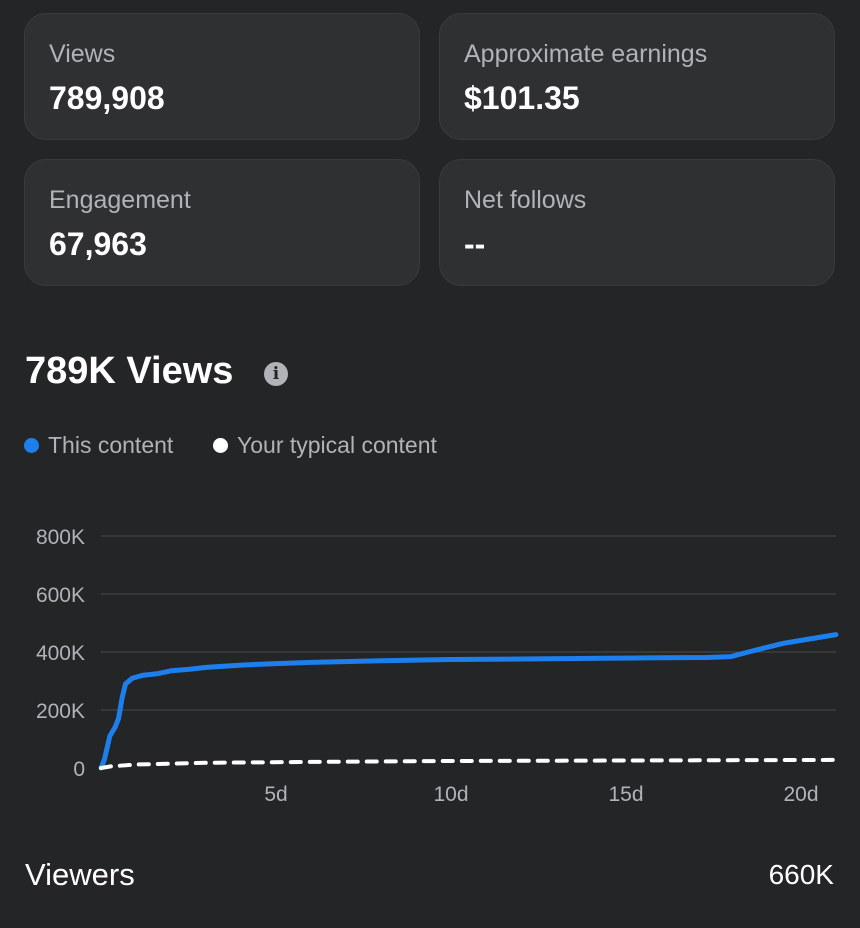 This screenshot has height=928, width=860. I want to click on y-tick-label: 200K, so click(60, 711).